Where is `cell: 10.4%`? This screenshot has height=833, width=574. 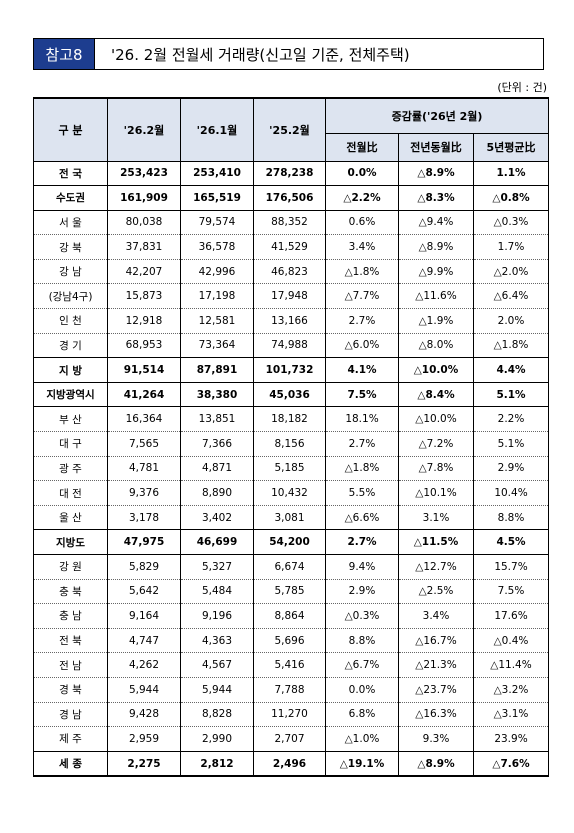 cell: 10.4% is located at coordinates (511, 493).